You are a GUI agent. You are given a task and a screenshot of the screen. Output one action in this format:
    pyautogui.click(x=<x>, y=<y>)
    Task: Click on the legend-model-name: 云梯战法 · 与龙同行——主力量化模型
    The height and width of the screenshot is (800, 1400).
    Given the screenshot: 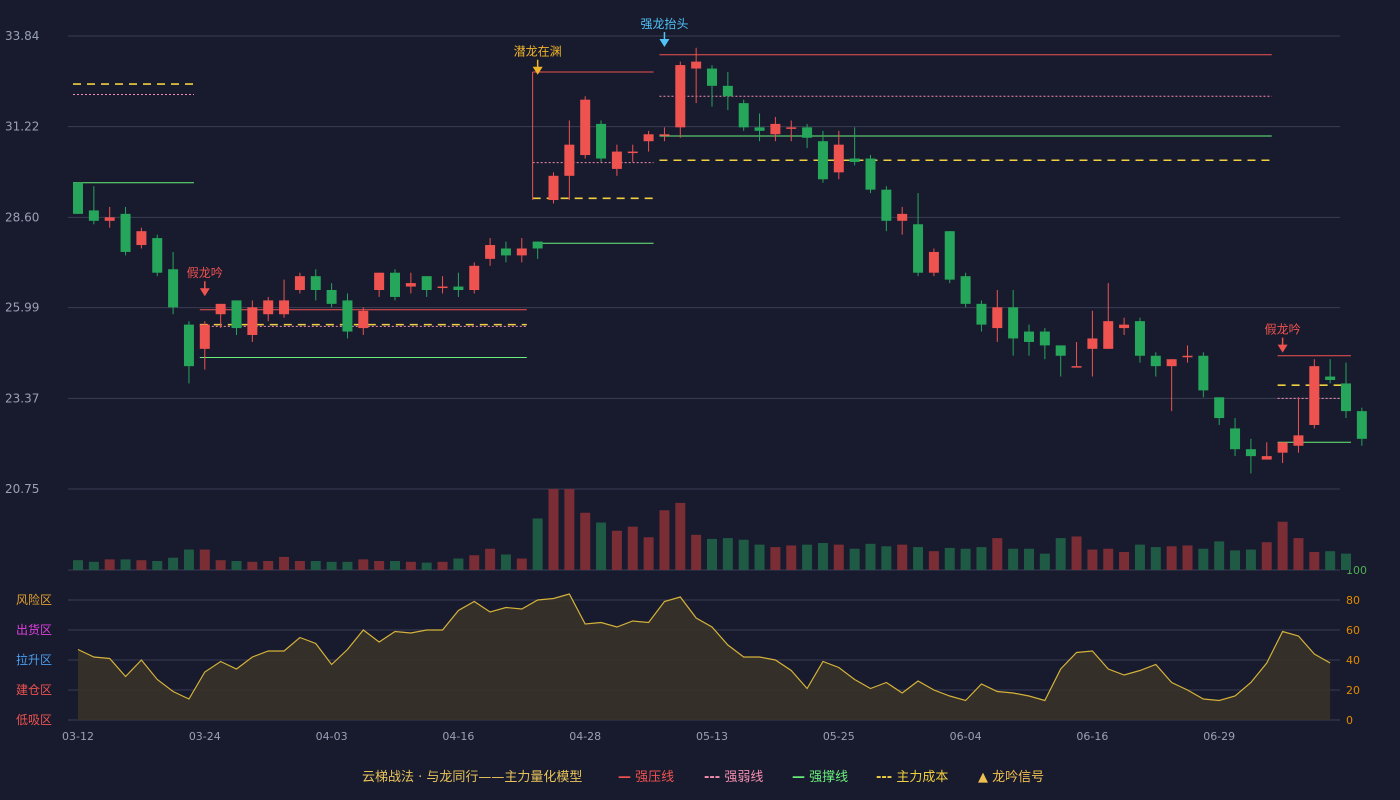 What is the action you would take?
    pyautogui.click(x=472, y=777)
    